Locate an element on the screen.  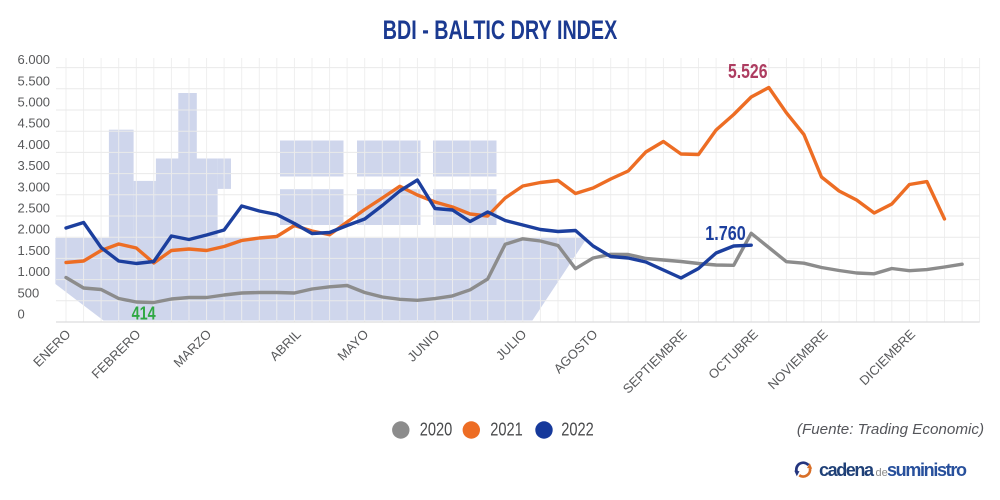
svg-text: 5.526 is located at coordinates (748, 71).